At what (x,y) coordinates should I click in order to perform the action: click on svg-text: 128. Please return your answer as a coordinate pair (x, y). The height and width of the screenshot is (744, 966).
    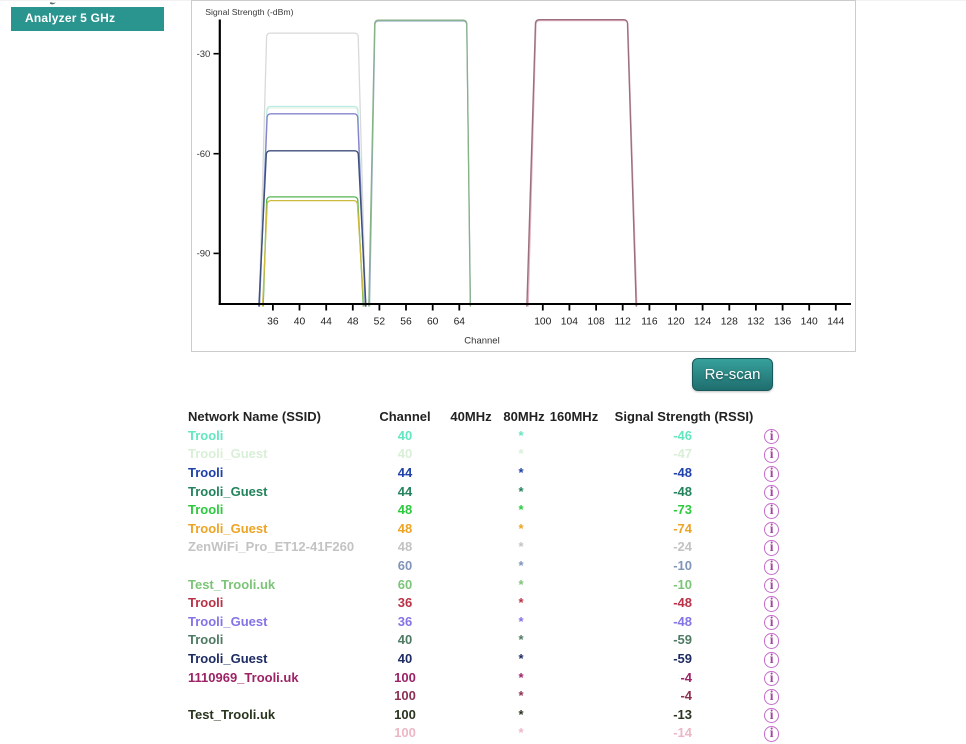
    Looking at the image, I should click on (729, 321).